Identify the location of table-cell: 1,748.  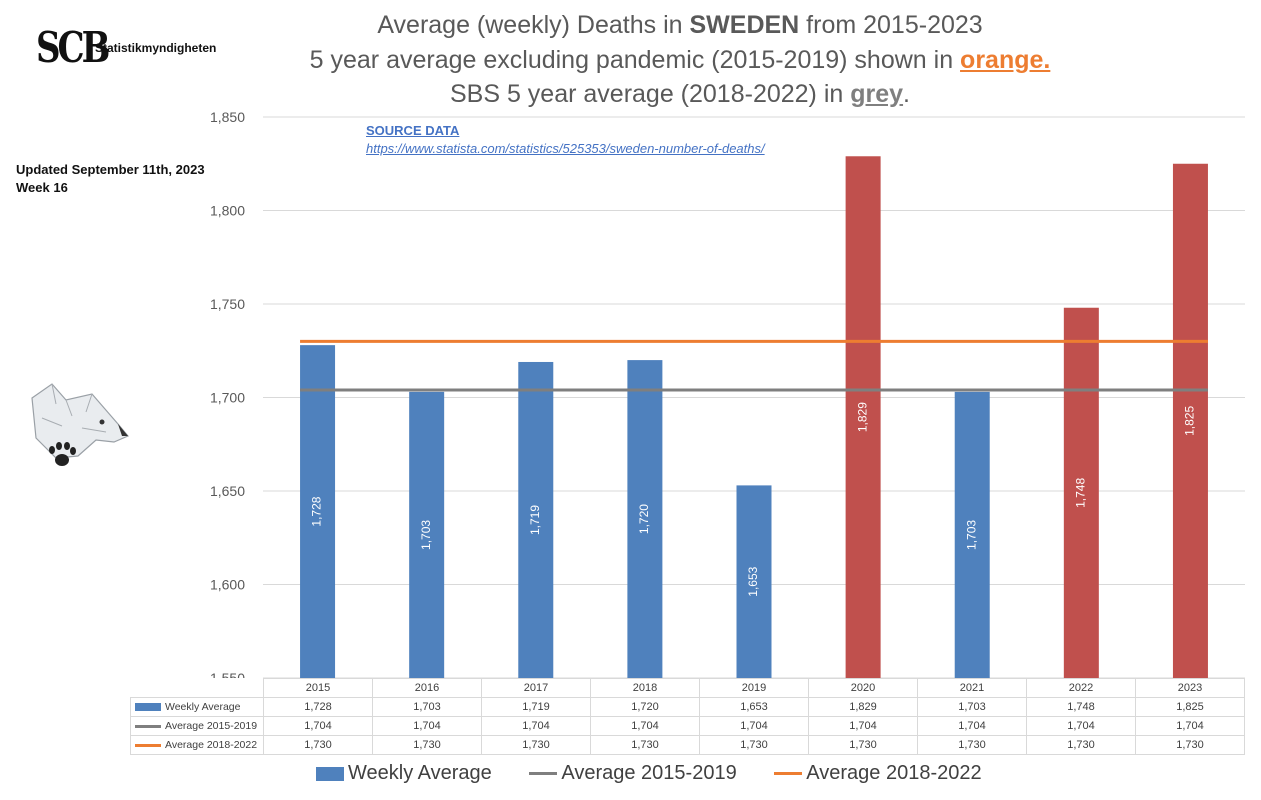
(1081, 707).